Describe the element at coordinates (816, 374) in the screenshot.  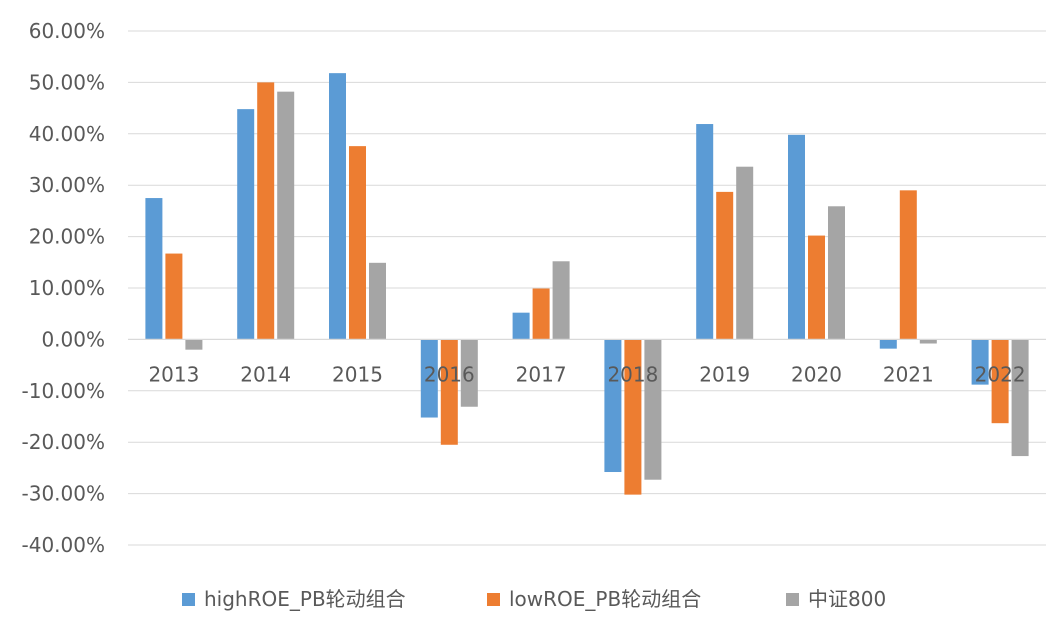
I see `x-tick-label: 2020` at that location.